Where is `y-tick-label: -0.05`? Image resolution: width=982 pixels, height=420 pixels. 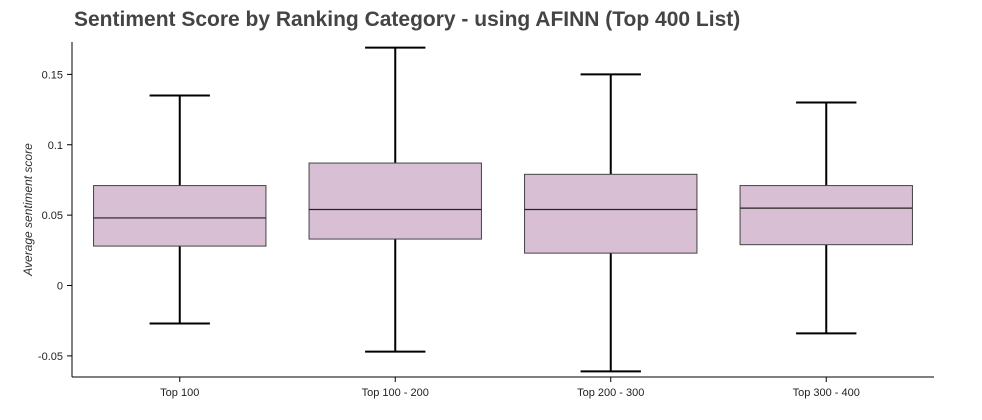 y-tick-label: -0.05 is located at coordinates (50, 357).